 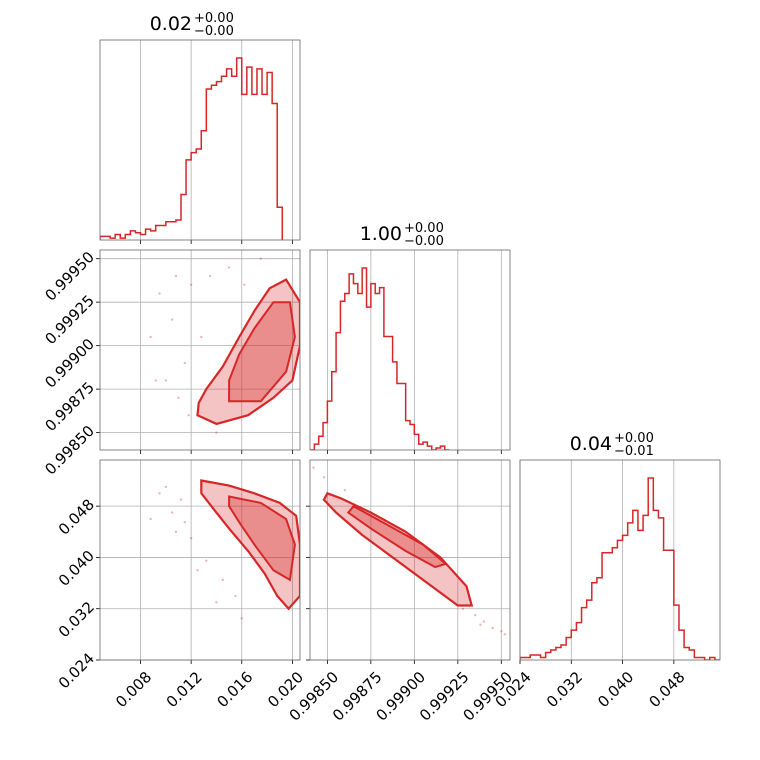 What do you see at coordinates (76, 516) in the screenshot?
I see `y-tick-label: 0.048` at bounding box center [76, 516].